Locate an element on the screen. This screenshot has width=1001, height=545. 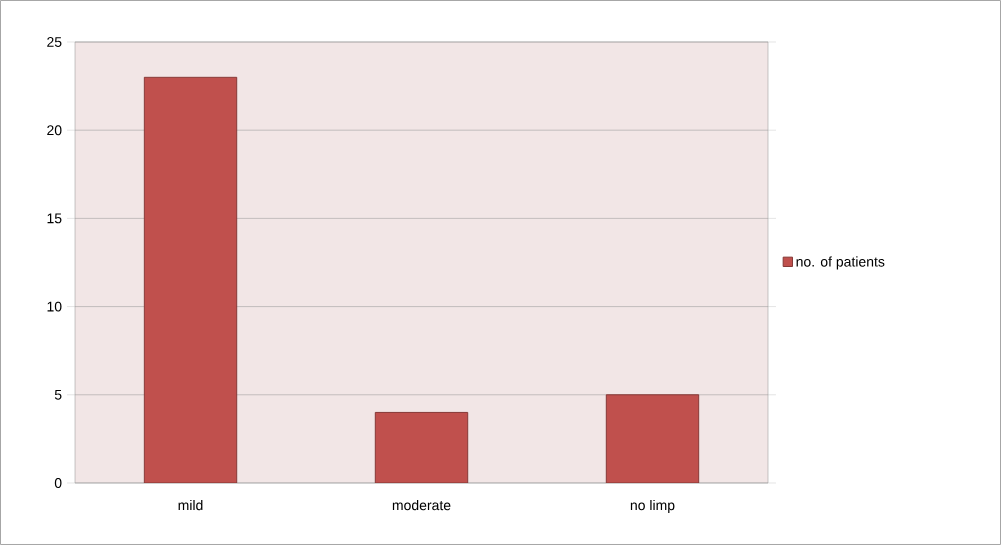
y-tick-label: 10 is located at coordinates (54, 306).